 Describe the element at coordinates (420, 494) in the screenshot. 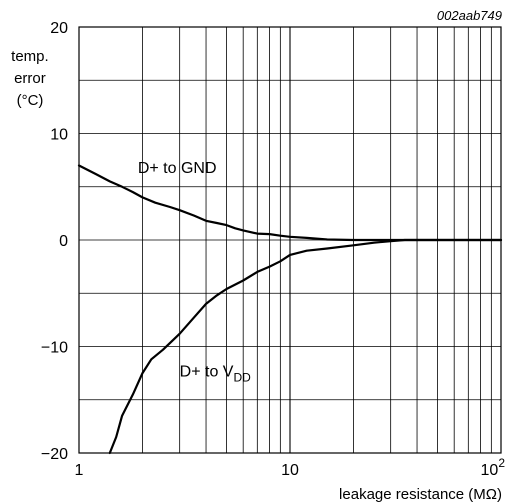

I see `x-axis-label: leakage resistance (MΩ)` at that location.